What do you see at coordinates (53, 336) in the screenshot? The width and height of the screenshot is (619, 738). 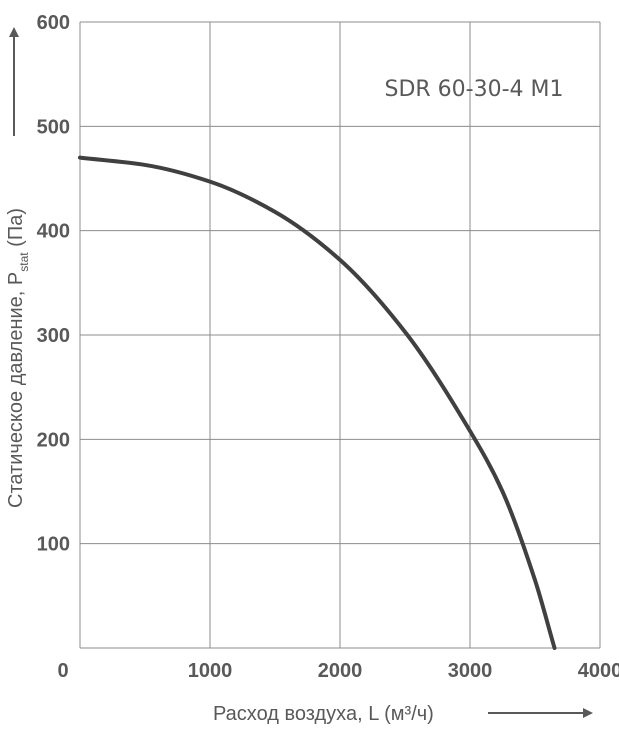 I see `y-tick-label: 300` at bounding box center [53, 336].